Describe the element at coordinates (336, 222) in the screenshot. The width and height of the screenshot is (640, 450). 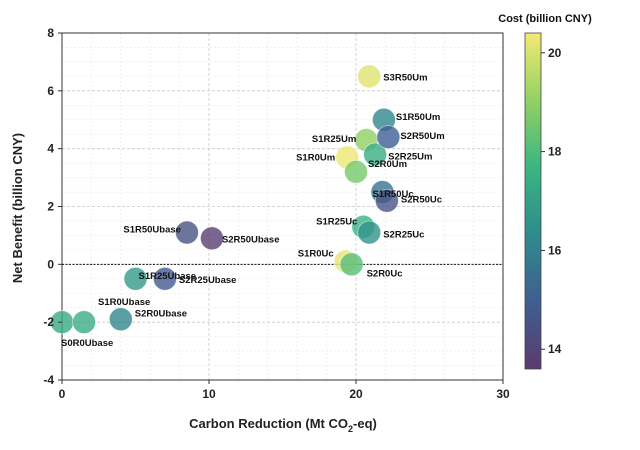
I see `point-label: S1R25Uc` at that location.